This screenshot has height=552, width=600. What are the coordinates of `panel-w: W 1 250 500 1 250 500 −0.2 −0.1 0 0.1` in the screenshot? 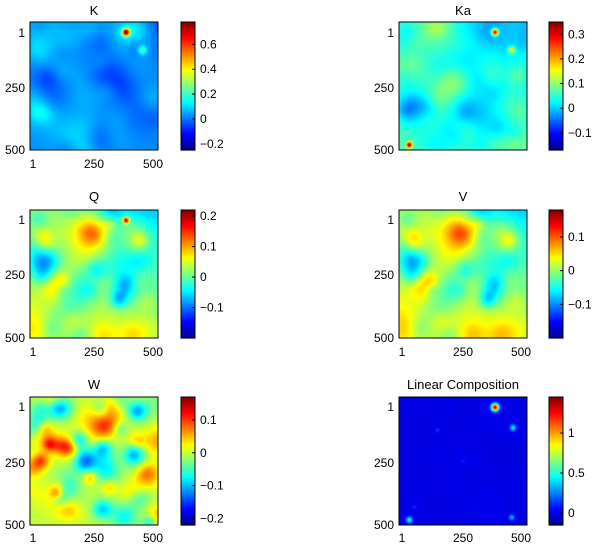 It's located at (114, 461).